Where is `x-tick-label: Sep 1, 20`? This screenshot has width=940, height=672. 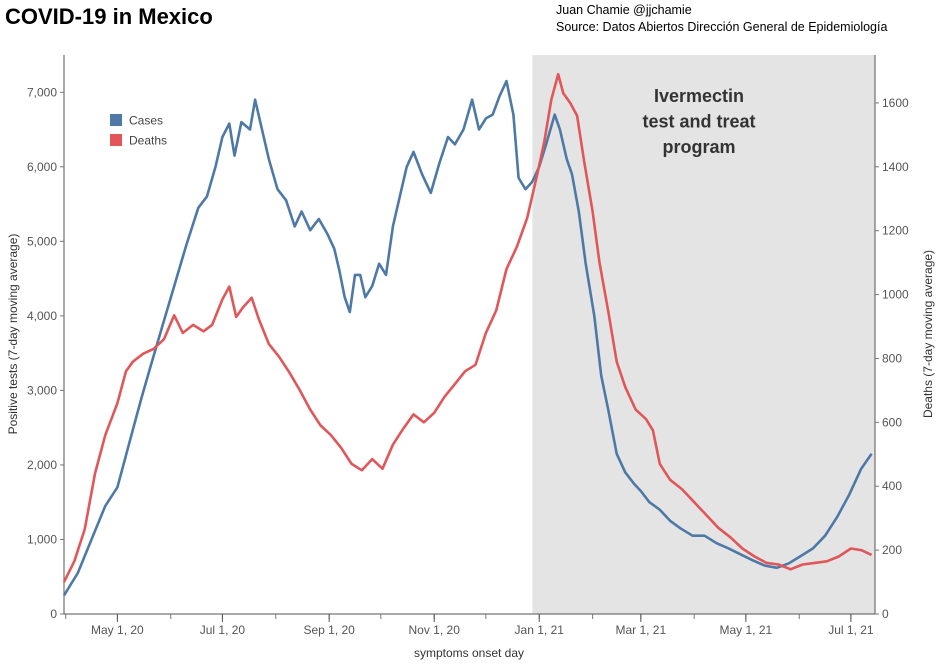
x-tick-label: Sep 1, 20 is located at coordinates (329, 630).